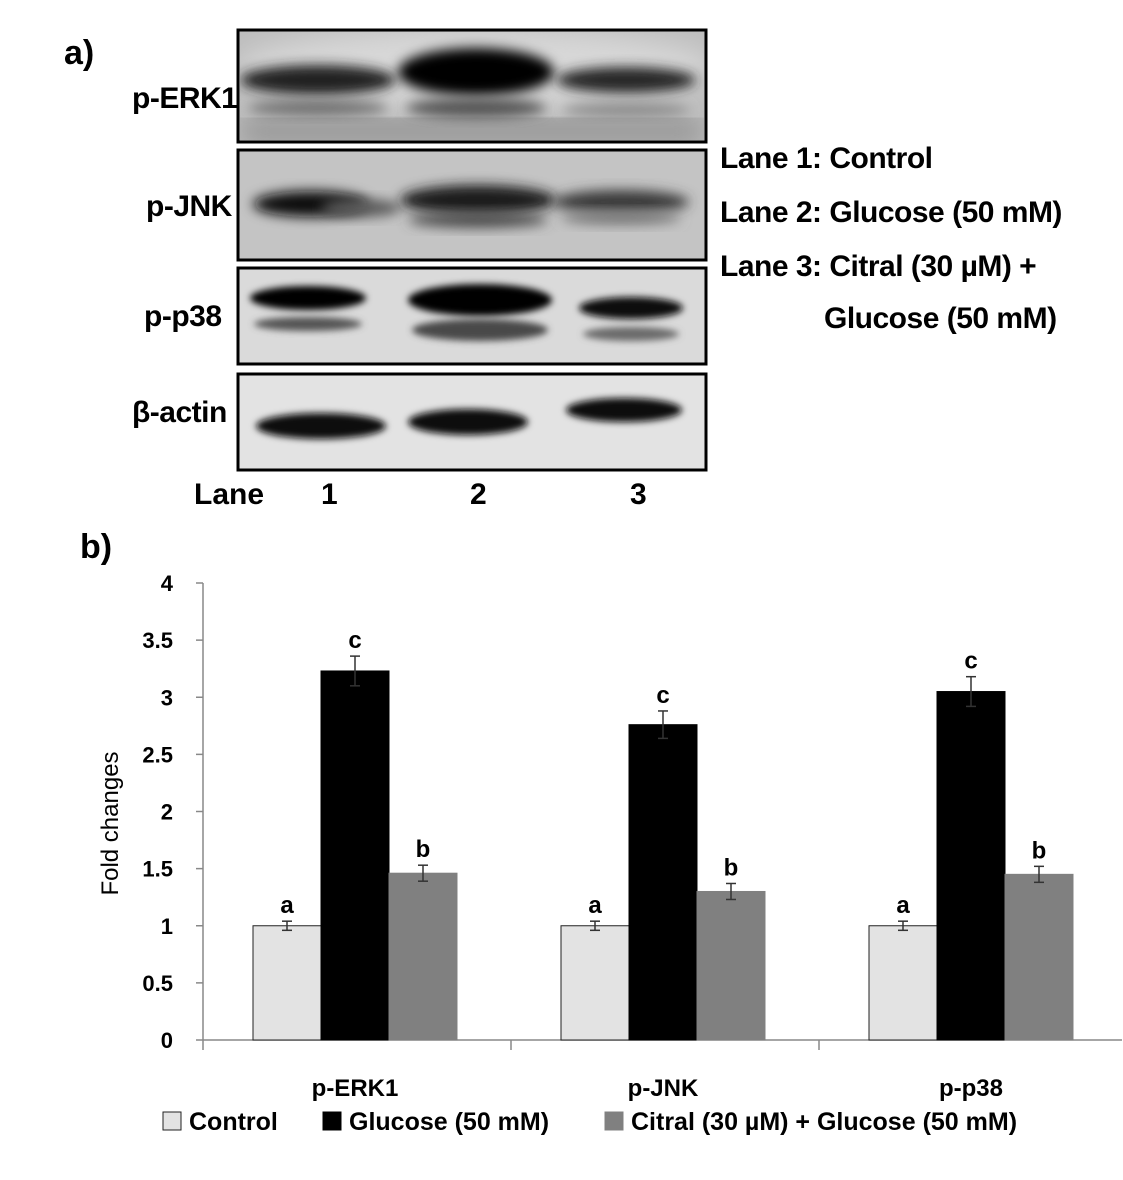  Describe the element at coordinates (891, 212) in the screenshot. I see `lane-legend-line-2: Lane 2: Glucose (50 mM)` at that location.